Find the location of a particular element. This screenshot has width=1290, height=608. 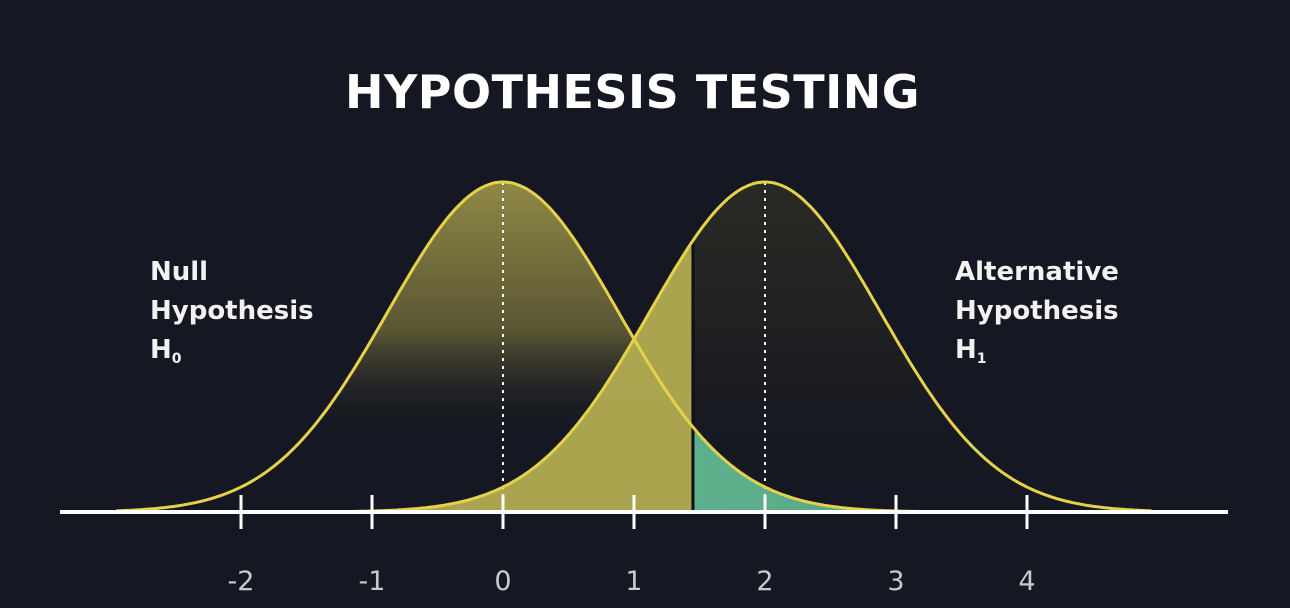

alternative-hypothesis-symbol-letter: H is located at coordinates (966, 350).